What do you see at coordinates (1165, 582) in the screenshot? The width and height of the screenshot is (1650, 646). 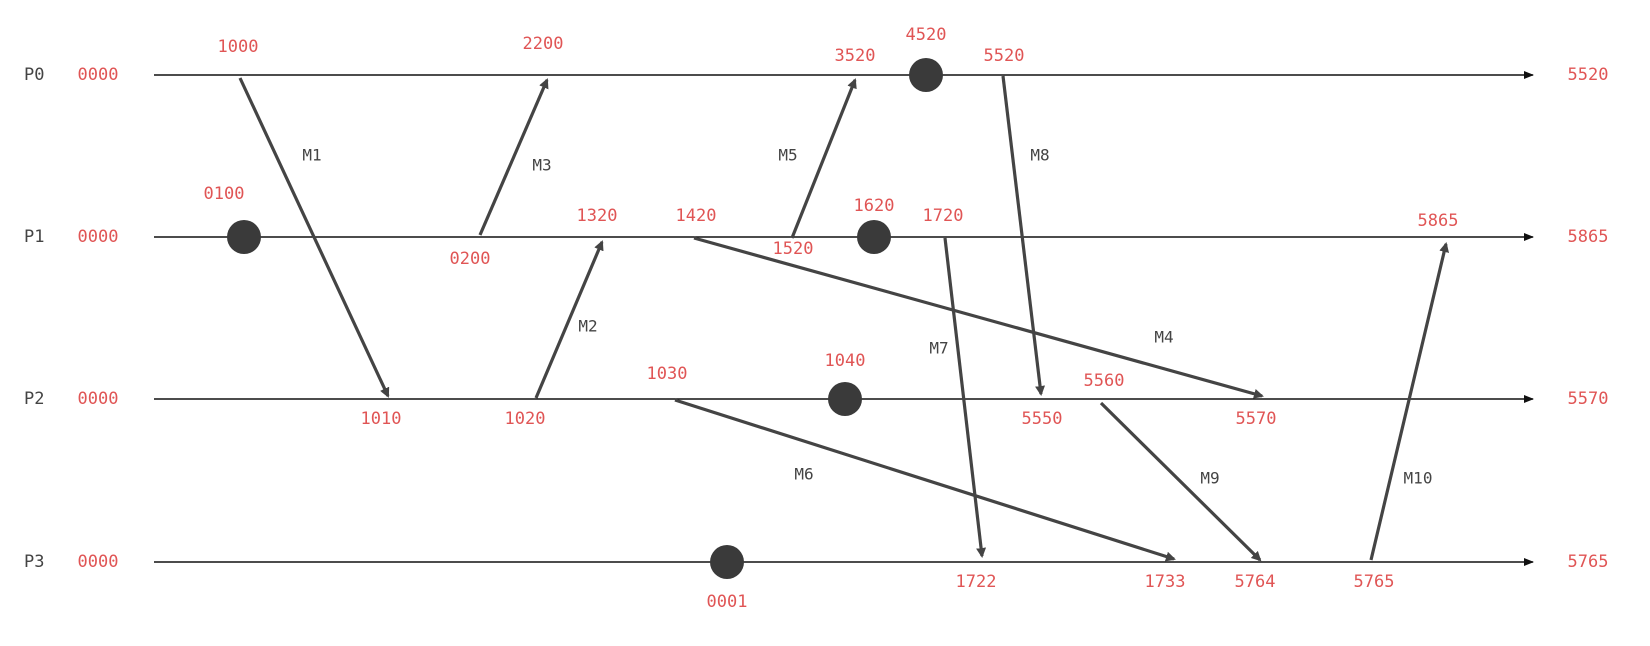 I see `recv-clock-m6: 1733` at bounding box center [1165, 582].